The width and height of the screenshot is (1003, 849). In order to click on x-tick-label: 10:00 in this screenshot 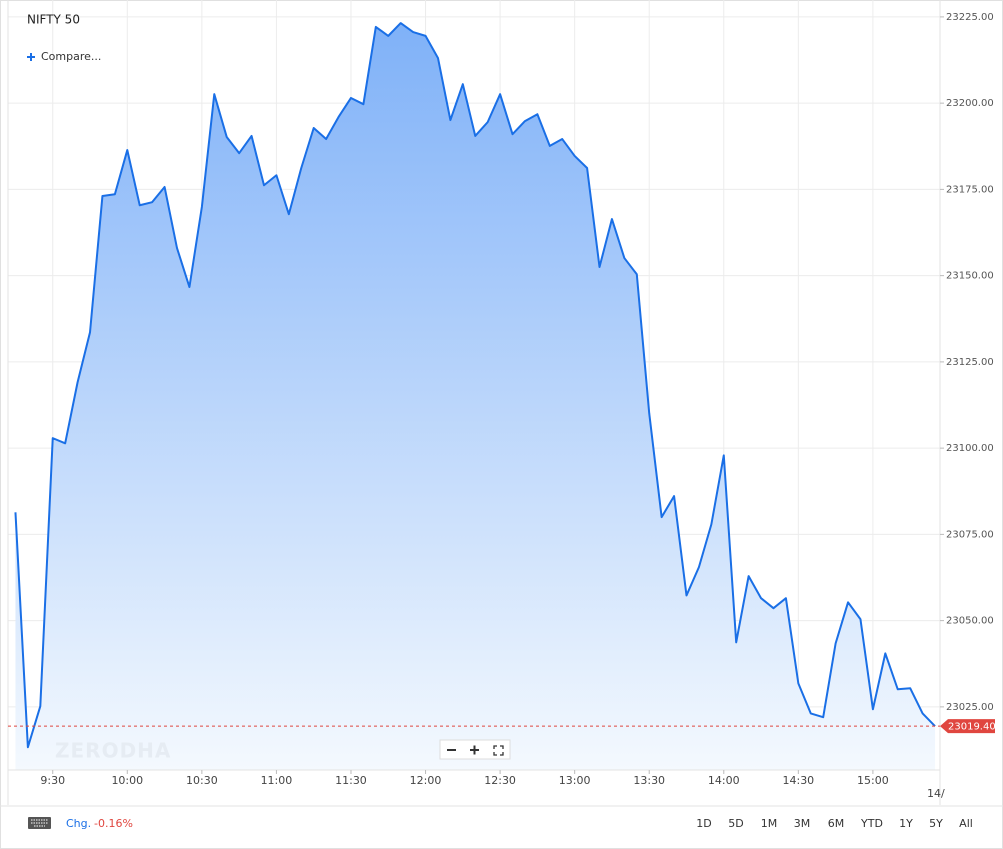, I will do `click(127, 780)`.